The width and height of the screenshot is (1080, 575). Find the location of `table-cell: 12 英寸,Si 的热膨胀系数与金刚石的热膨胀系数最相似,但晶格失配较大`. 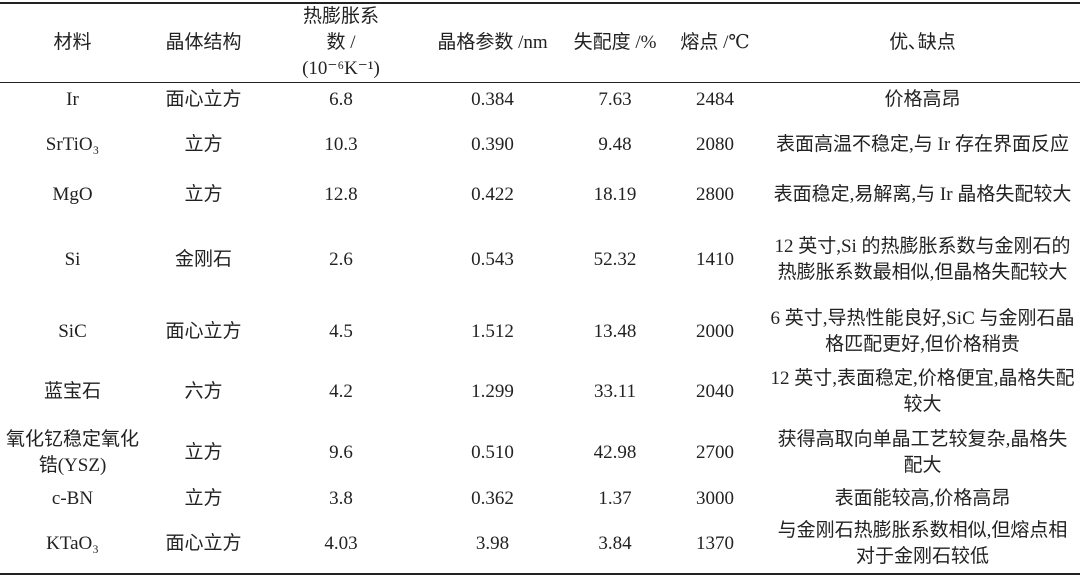

table-cell: 12 英寸,Si 的热膨胀系数与金刚石的热膨胀系数最相似,但晶格失配较大 is located at coordinates (922, 259).